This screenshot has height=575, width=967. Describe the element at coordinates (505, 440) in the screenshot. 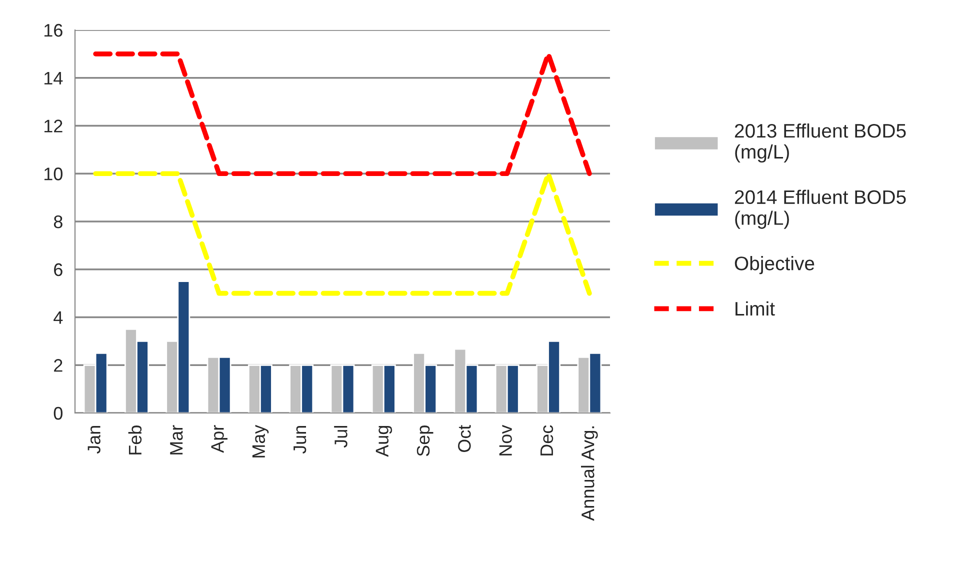

I see `x-tick-label: Nov` at that location.